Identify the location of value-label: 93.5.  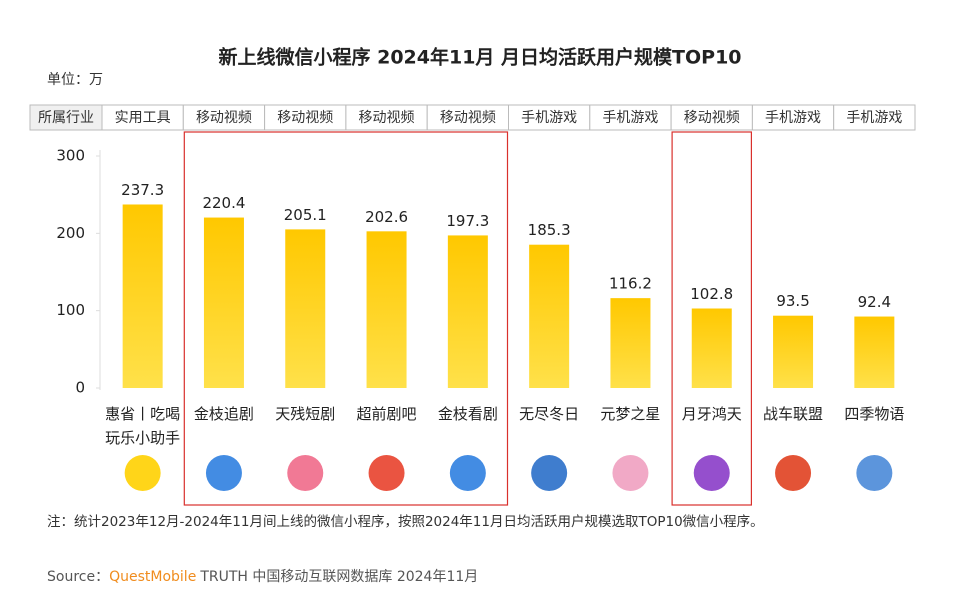
(792, 301).